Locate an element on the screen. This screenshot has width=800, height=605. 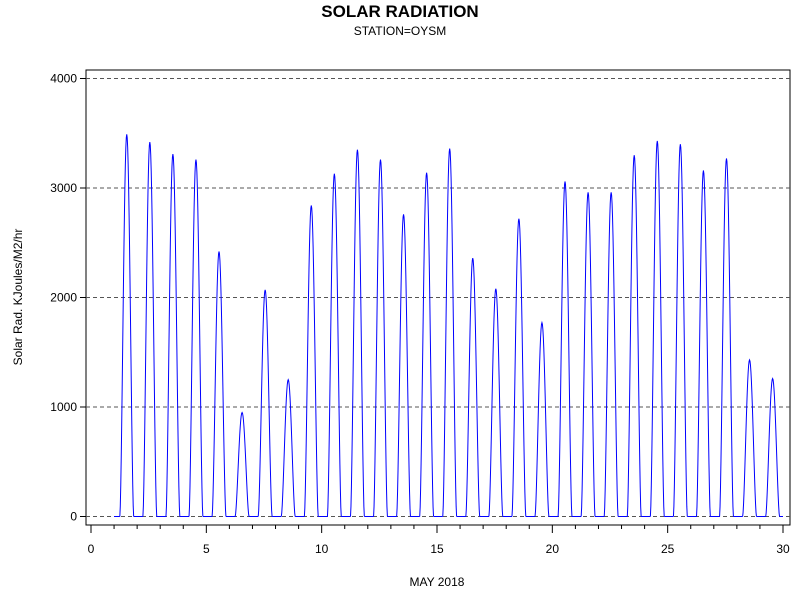
y-tick-label: 3000 is located at coordinates (63, 188).